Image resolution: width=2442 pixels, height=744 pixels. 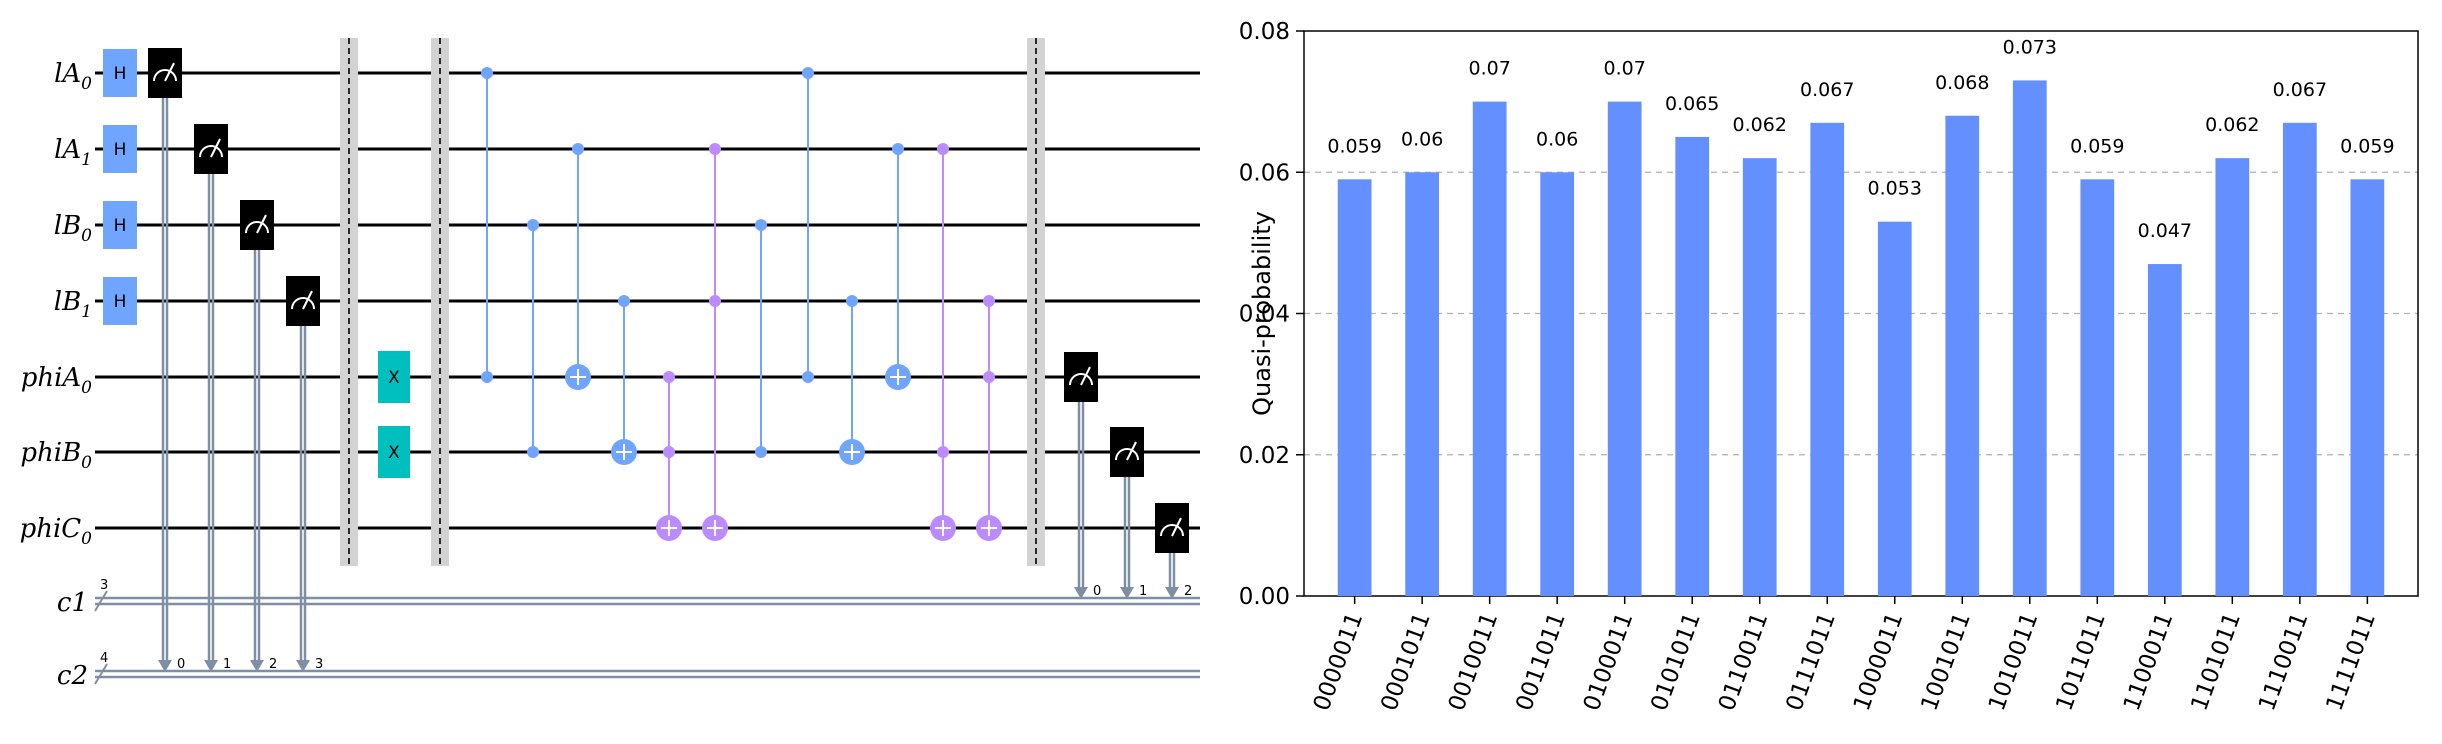 What do you see at coordinates (1675, 661) in the screenshot?
I see `x-tick-label-0101011: 0101011` at bounding box center [1675, 661].